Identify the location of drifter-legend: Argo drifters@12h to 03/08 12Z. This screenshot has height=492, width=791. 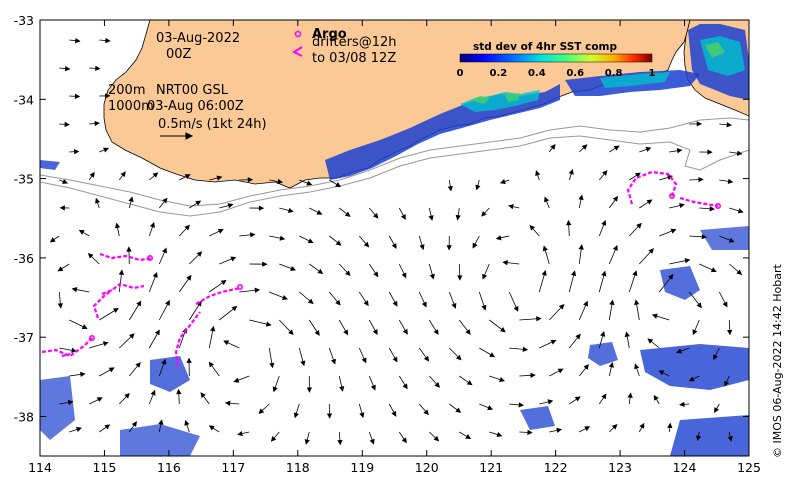
(344, 46).